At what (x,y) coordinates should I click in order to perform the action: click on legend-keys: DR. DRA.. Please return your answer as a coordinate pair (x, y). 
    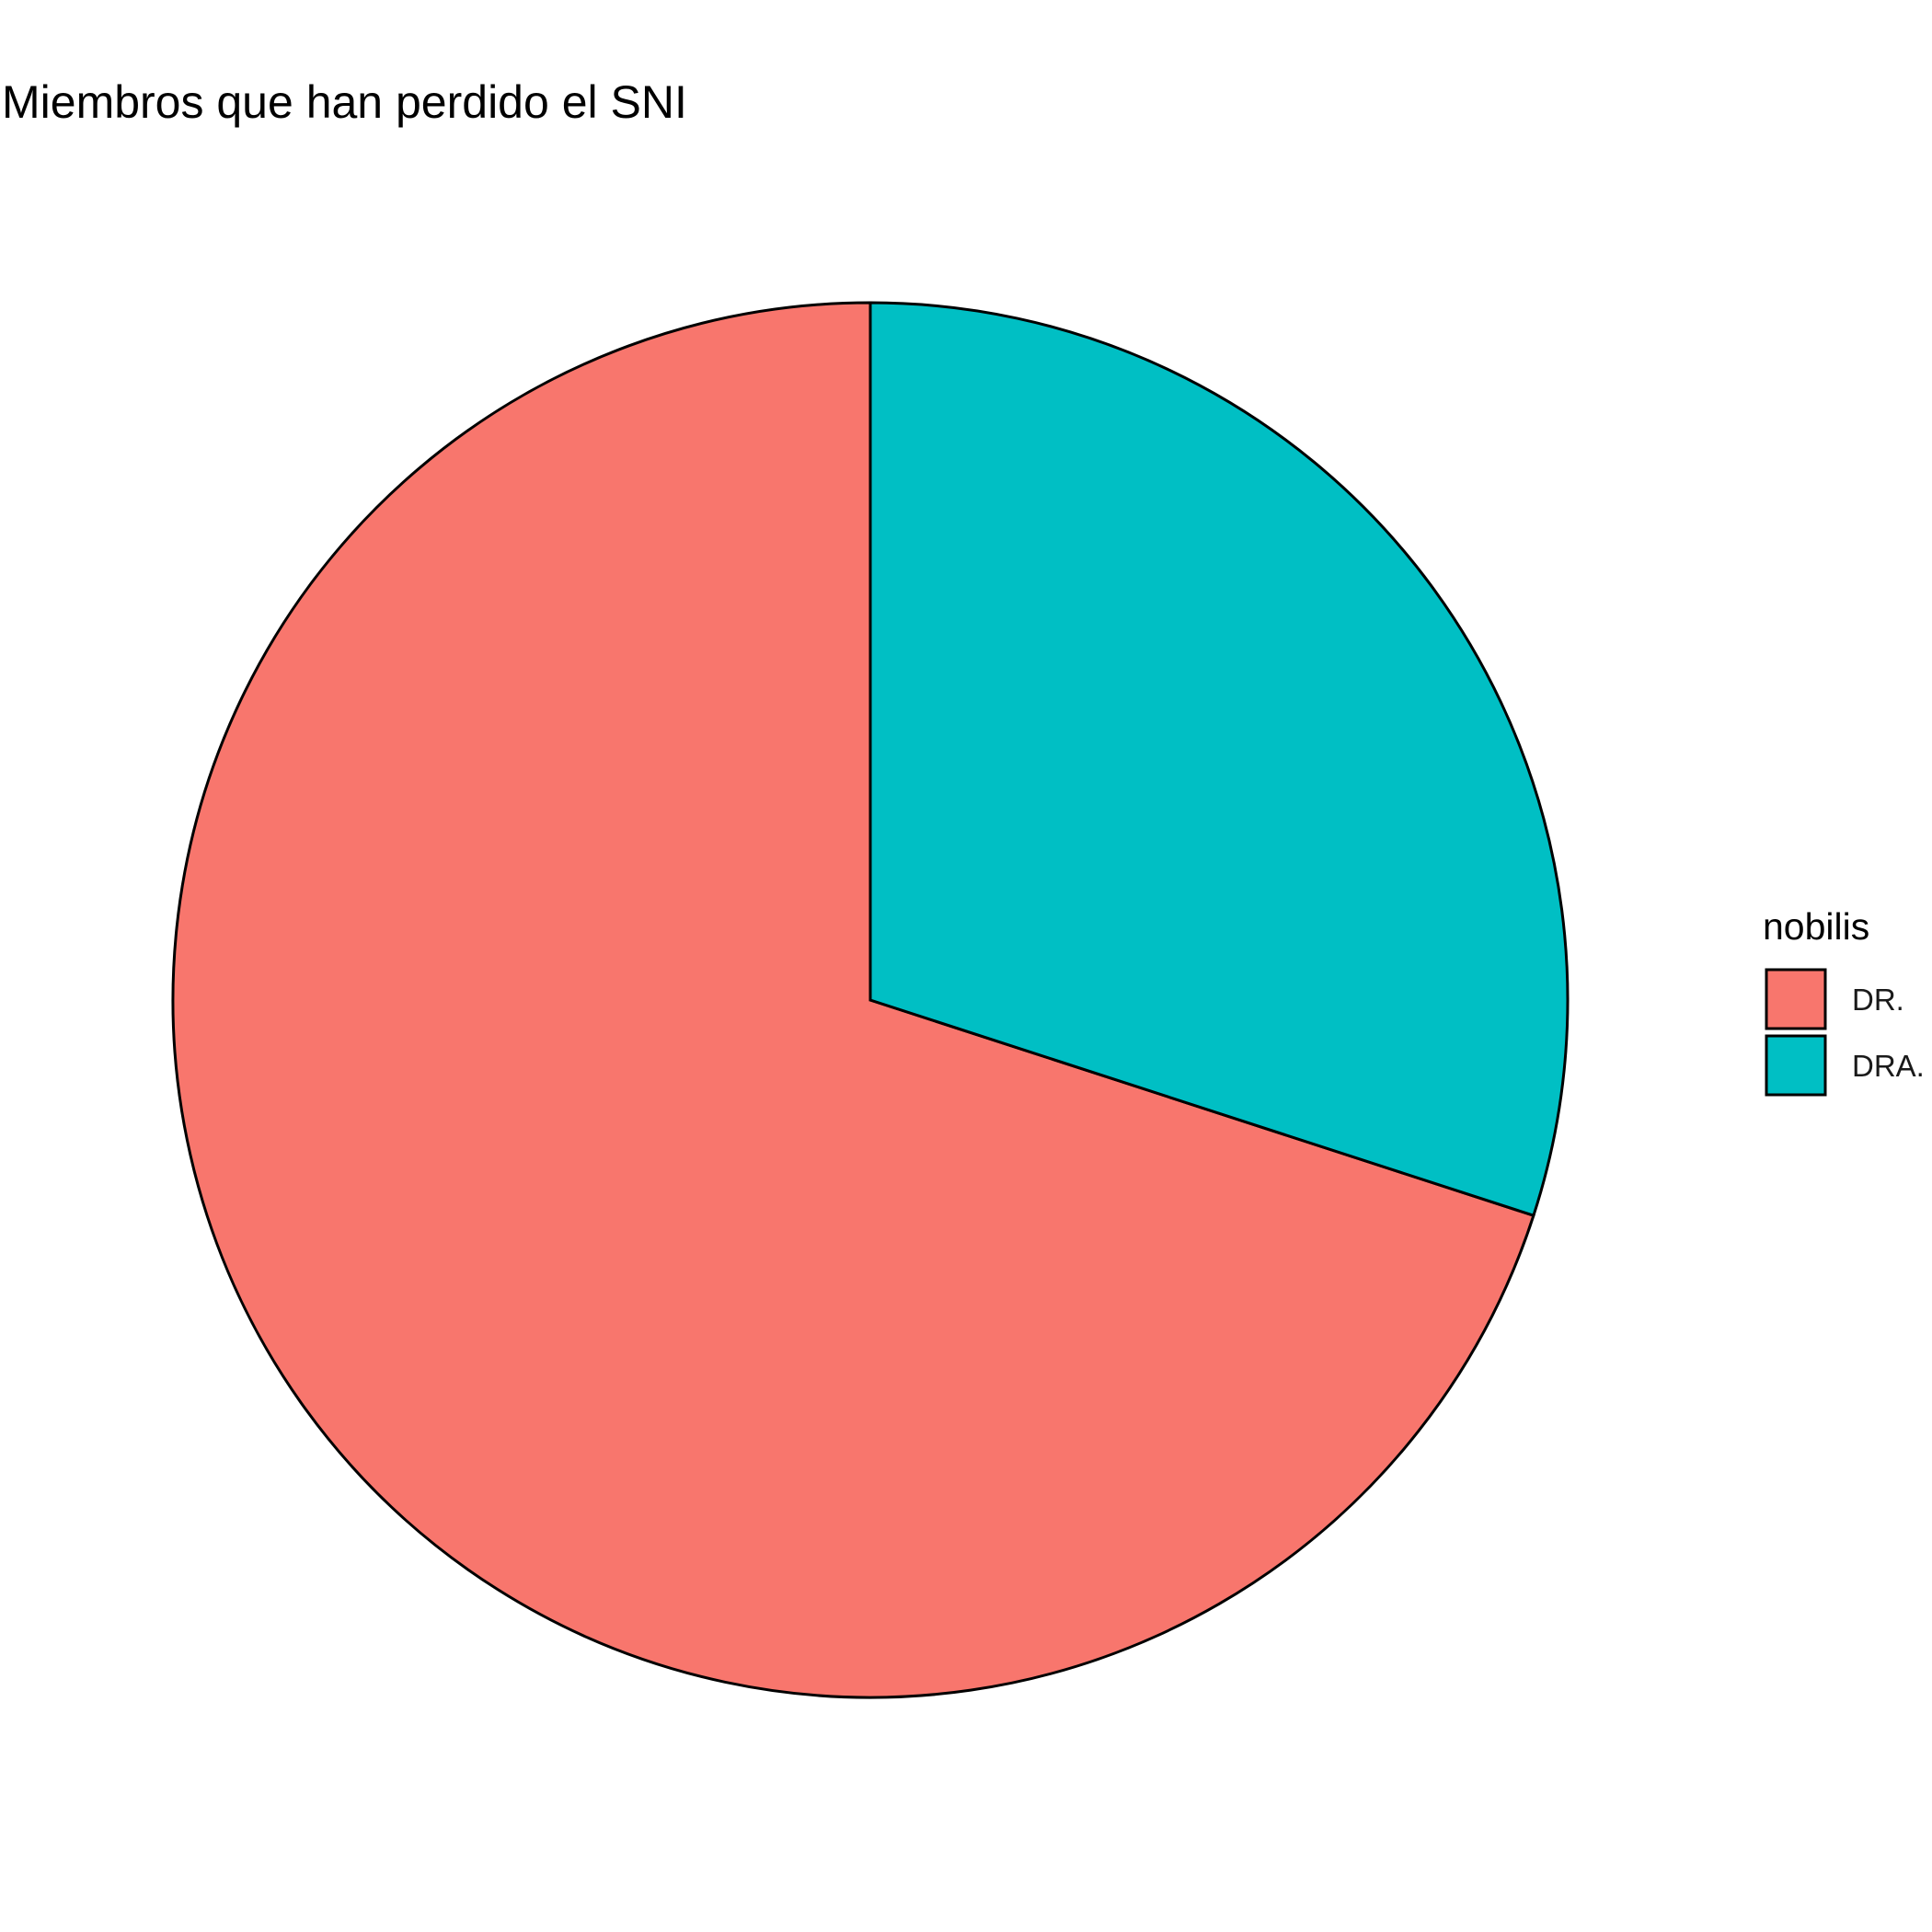
    Looking at the image, I should click on (1845, 1032).